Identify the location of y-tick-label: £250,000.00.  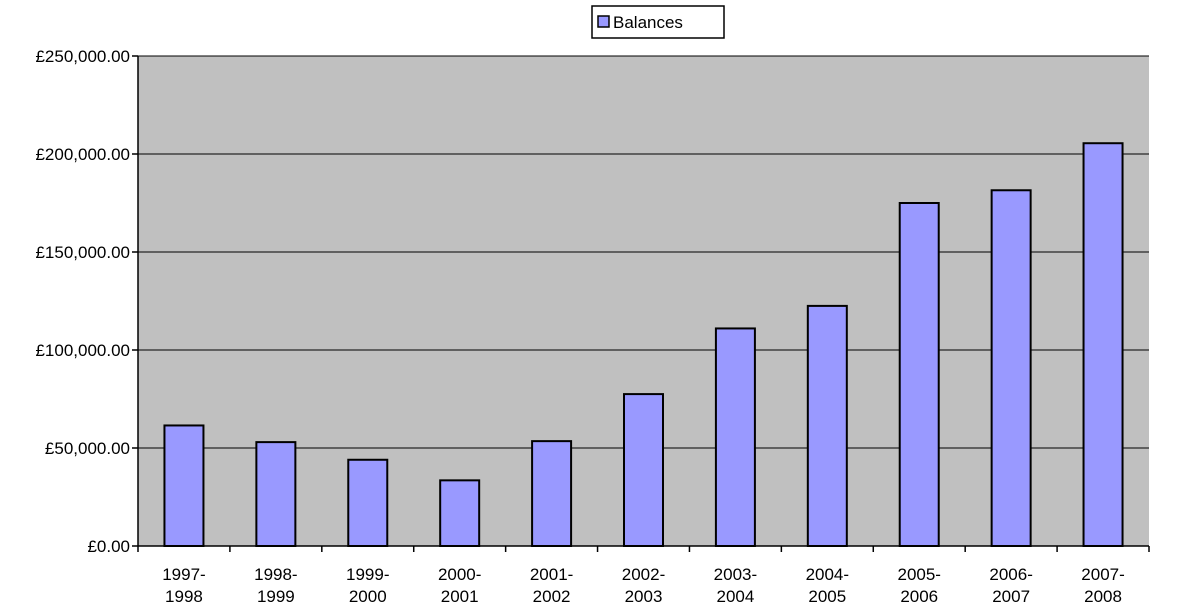
(82, 56).